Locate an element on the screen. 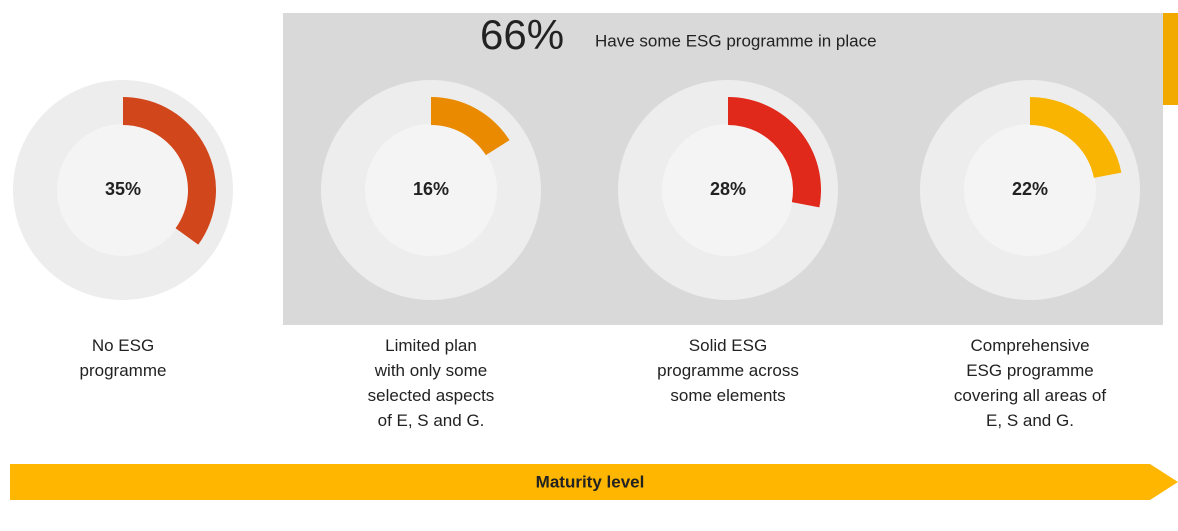  maturity-arrow is located at coordinates (594, 482).